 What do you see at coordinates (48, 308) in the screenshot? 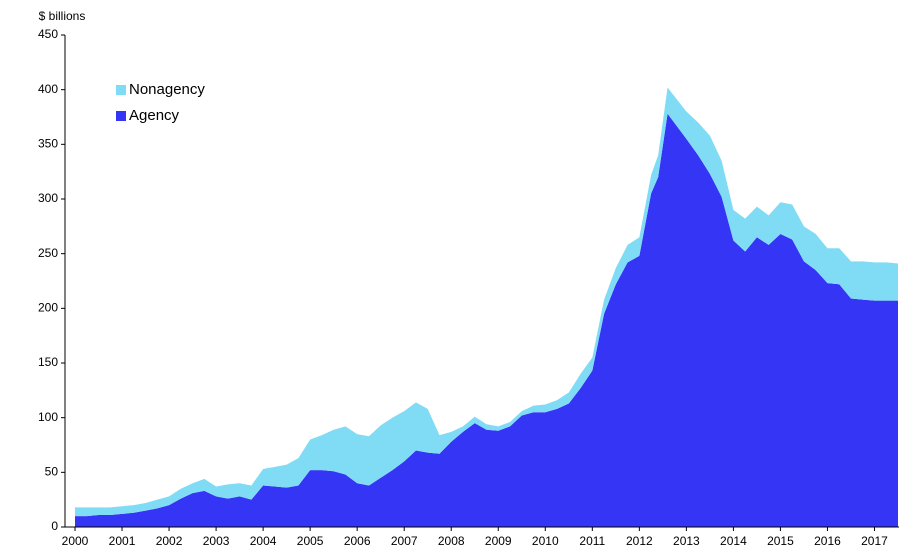
I see `y-tick-label: 200` at bounding box center [48, 308].